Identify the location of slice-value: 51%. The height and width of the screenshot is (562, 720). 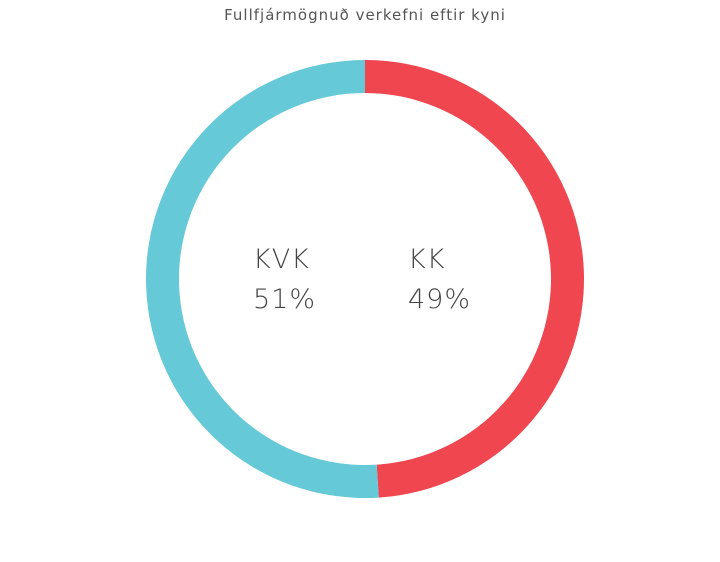
(284, 299).